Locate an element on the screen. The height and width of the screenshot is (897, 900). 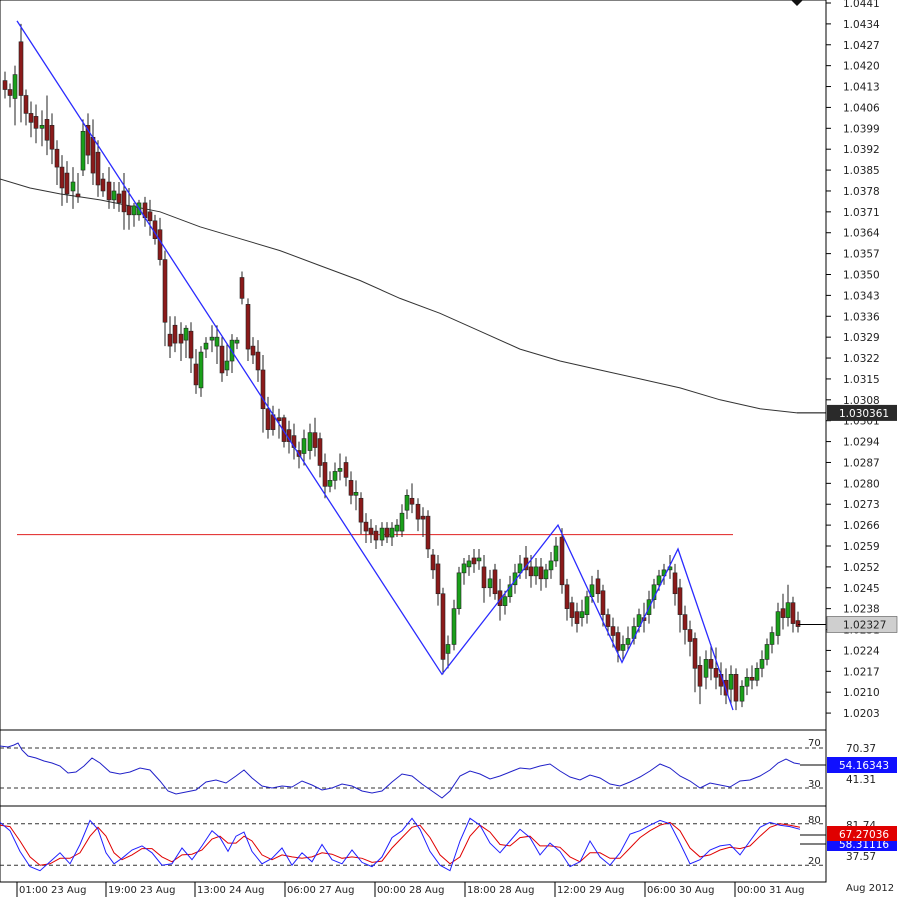
y-tick-label: 1.0399 is located at coordinates (861, 129).